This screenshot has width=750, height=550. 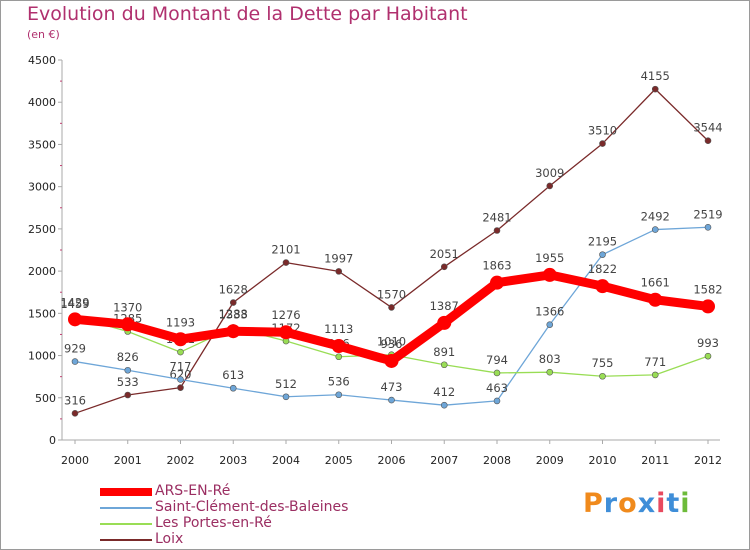 I want to click on x-tick-label: 2006, so click(x=392, y=460).